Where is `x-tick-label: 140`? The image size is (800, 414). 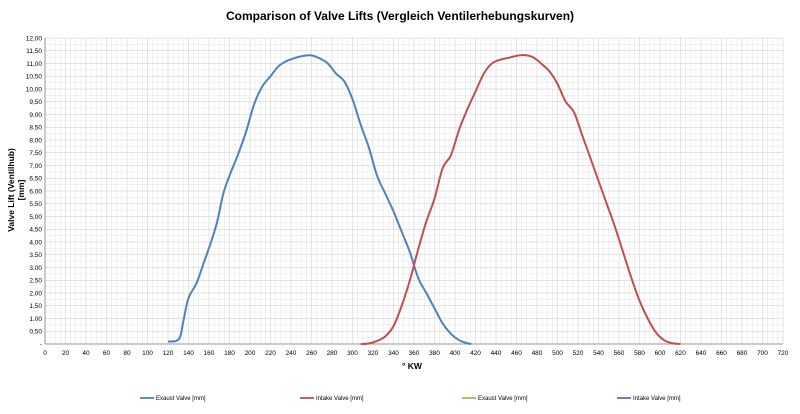
x-tick-label: 140 is located at coordinates (188, 353).